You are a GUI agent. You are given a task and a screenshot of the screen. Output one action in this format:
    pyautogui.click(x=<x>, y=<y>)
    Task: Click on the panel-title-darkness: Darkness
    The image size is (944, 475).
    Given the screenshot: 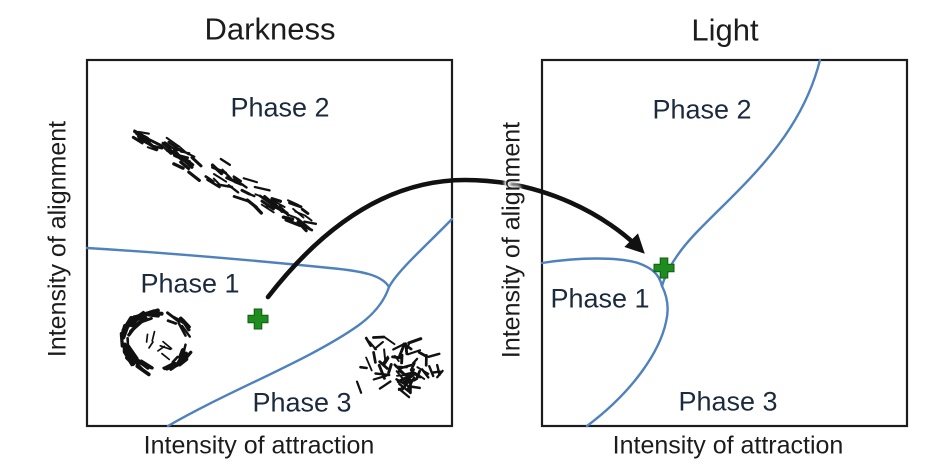 What is the action you would take?
    pyautogui.click(x=270, y=29)
    